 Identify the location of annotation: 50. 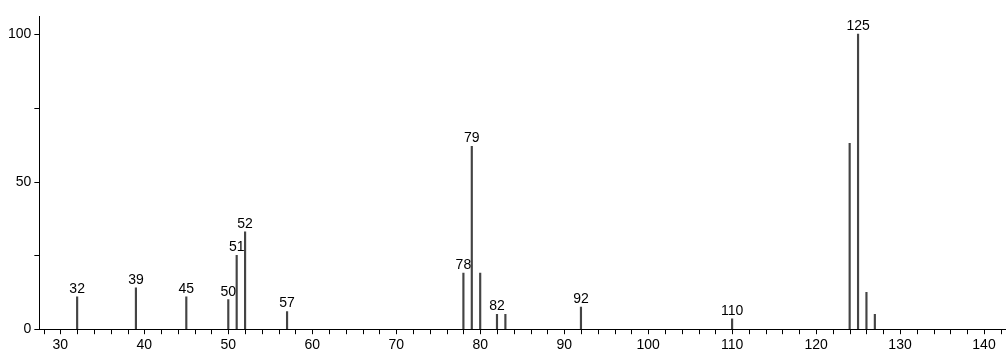
(228, 290).